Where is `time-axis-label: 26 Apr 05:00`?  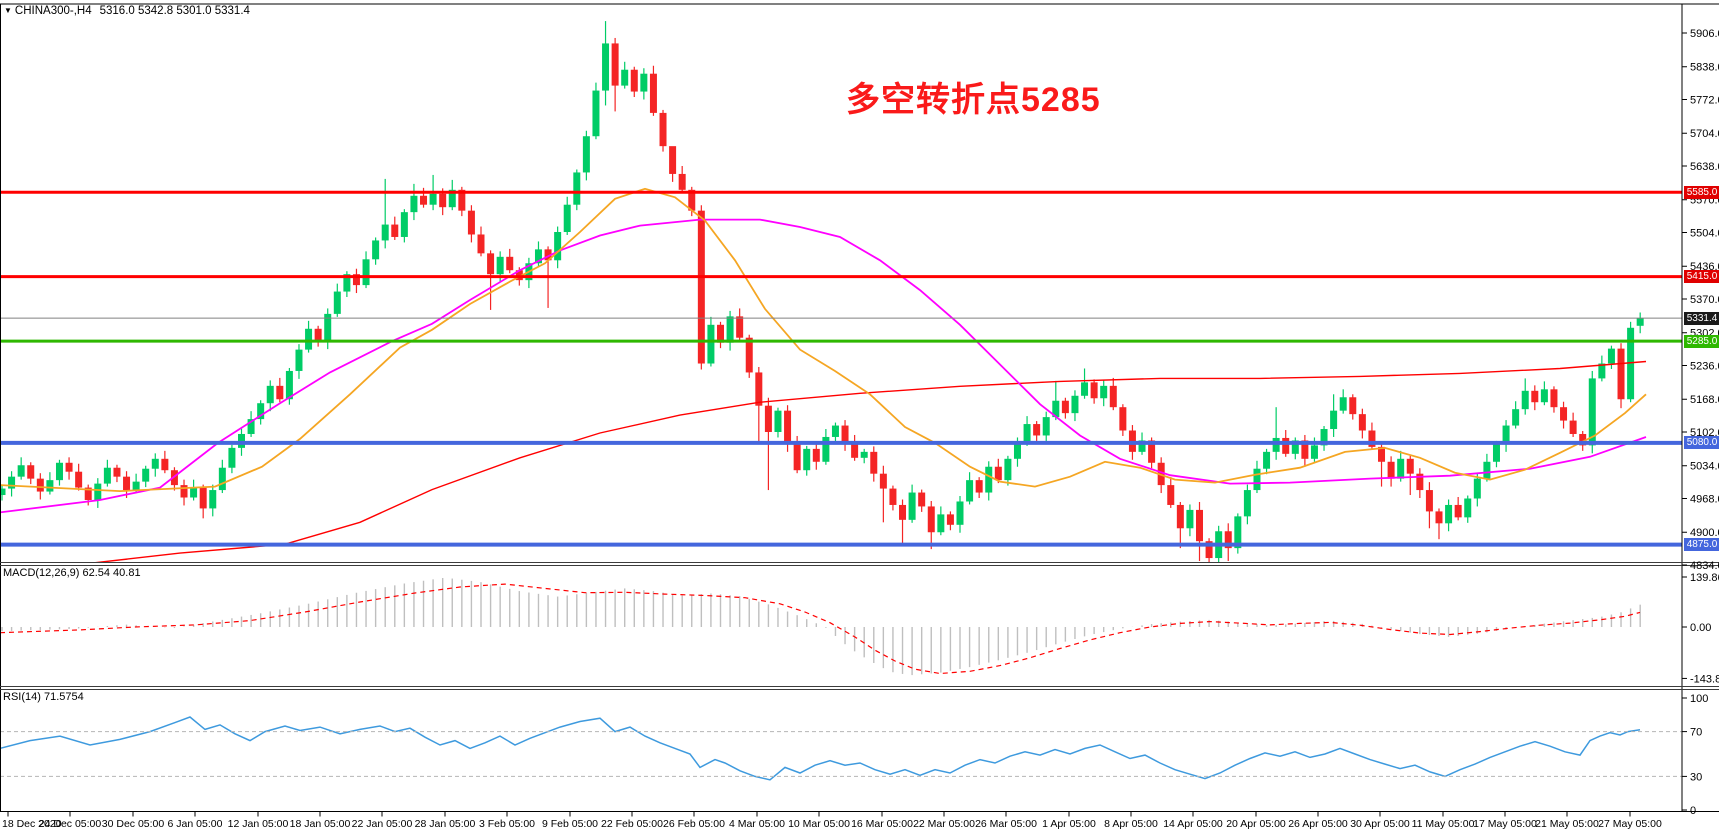 time-axis-label: 26 Apr 05:00 is located at coordinates (1318, 824).